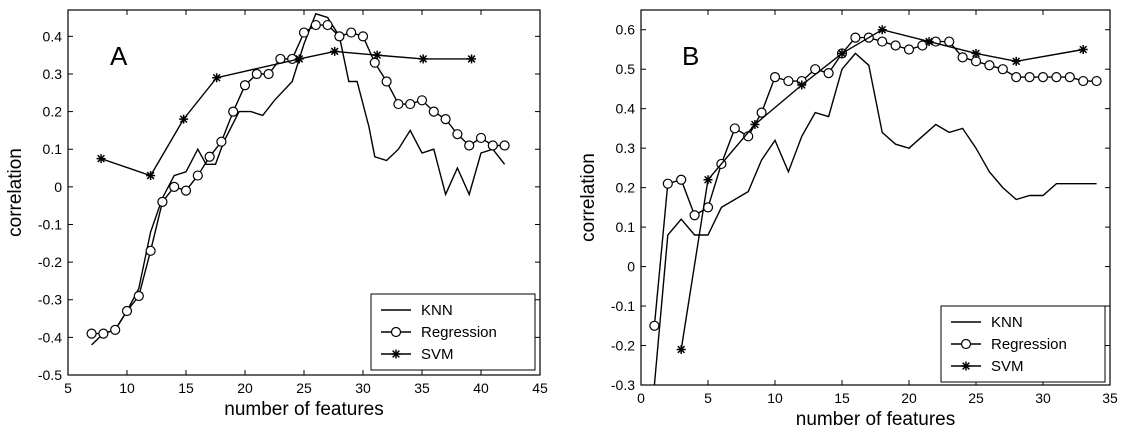 The width and height of the screenshot is (1126, 425). I want to click on y-tick-label: -0.3, so click(50, 300).